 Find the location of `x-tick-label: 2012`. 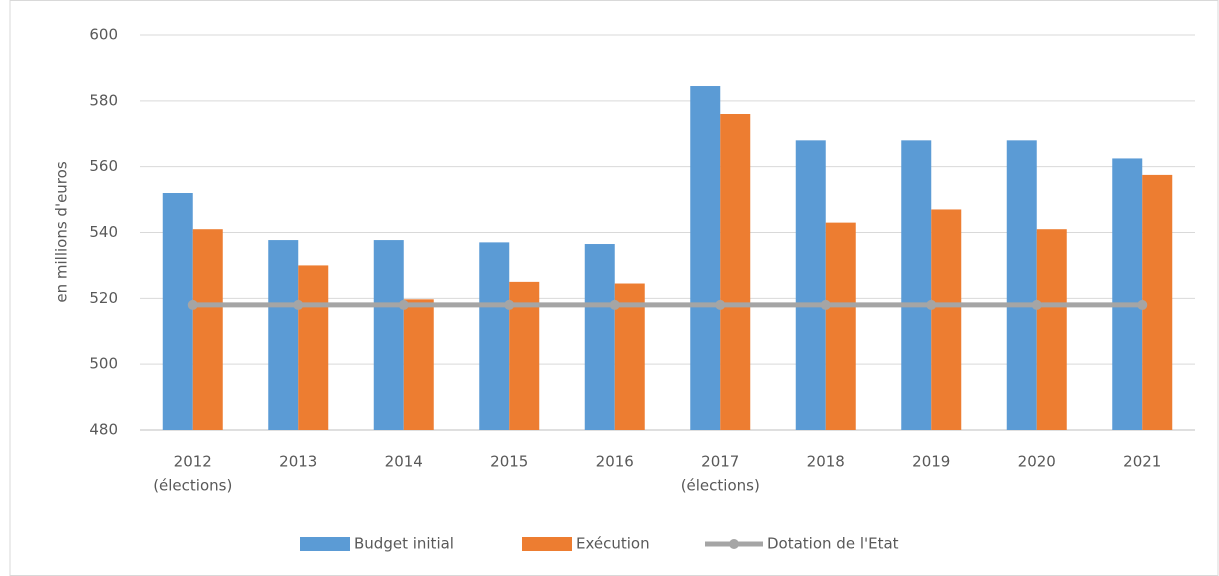

x-tick-label: 2012 is located at coordinates (193, 462).